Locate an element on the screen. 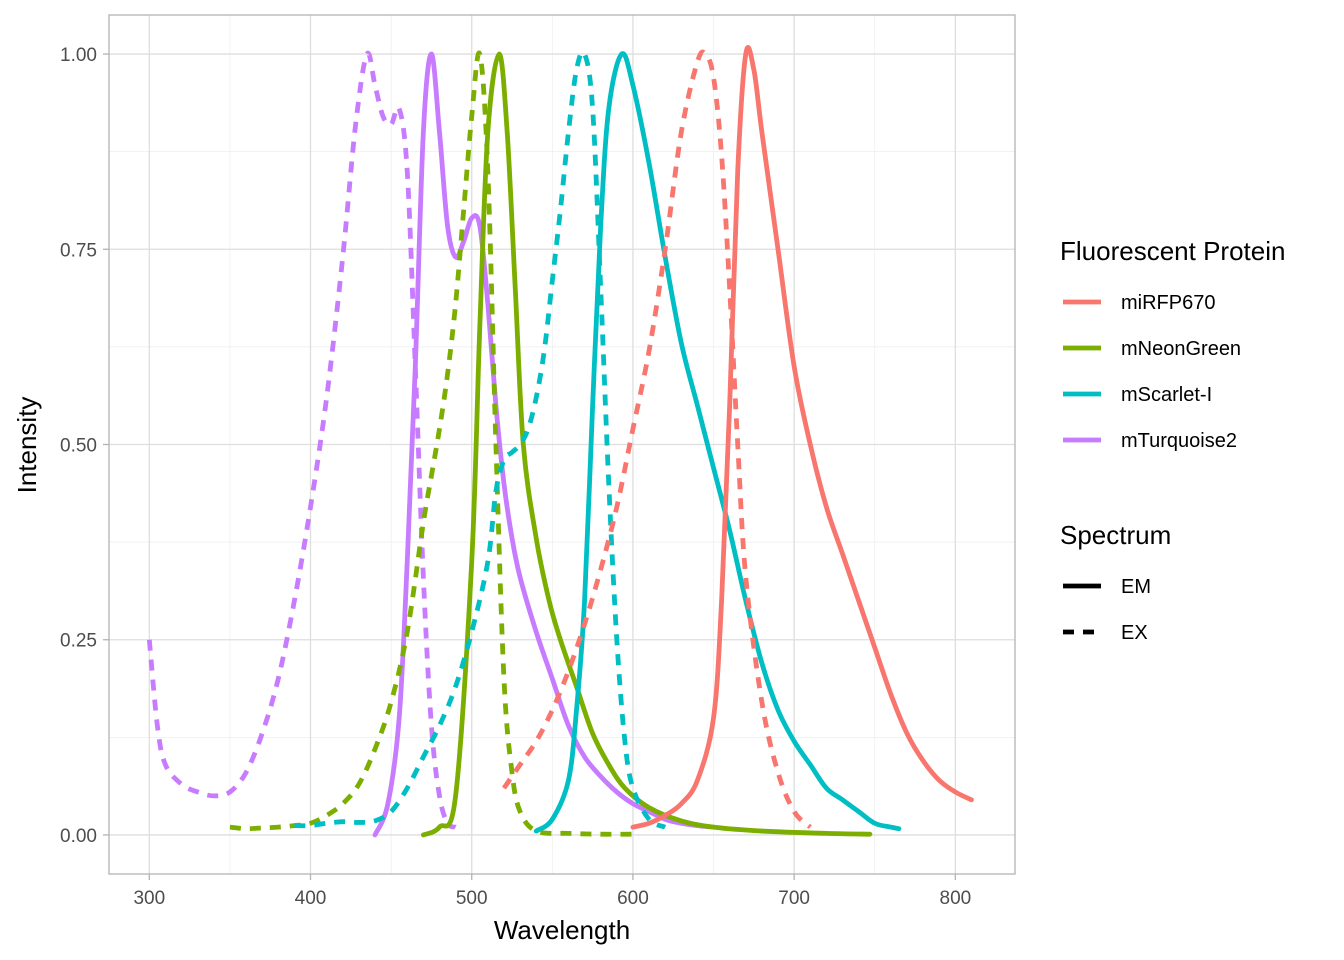 This screenshot has height=960, width=1344. x-tick-label: 500 is located at coordinates (472, 898).